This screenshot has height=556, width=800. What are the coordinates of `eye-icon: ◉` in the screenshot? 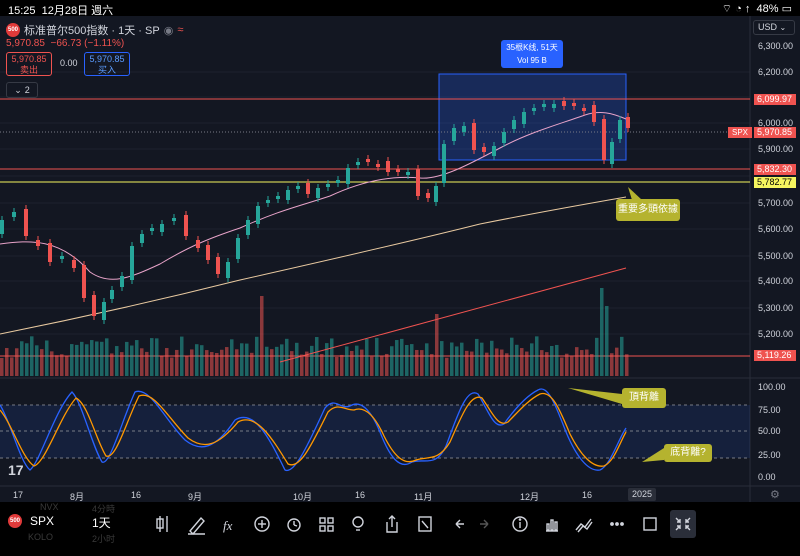 It's located at (168, 30).